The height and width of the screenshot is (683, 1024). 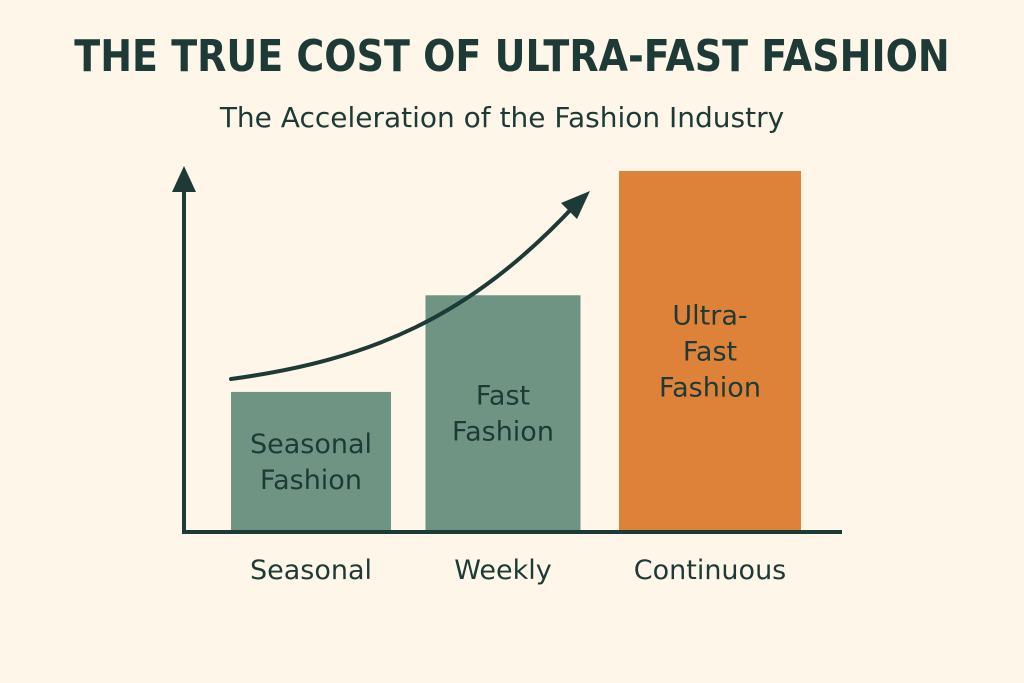 What do you see at coordinates (184, 179) in the screenshot?
I see `y-axis-arrowhead-icon` at bounding box center [184, 179].